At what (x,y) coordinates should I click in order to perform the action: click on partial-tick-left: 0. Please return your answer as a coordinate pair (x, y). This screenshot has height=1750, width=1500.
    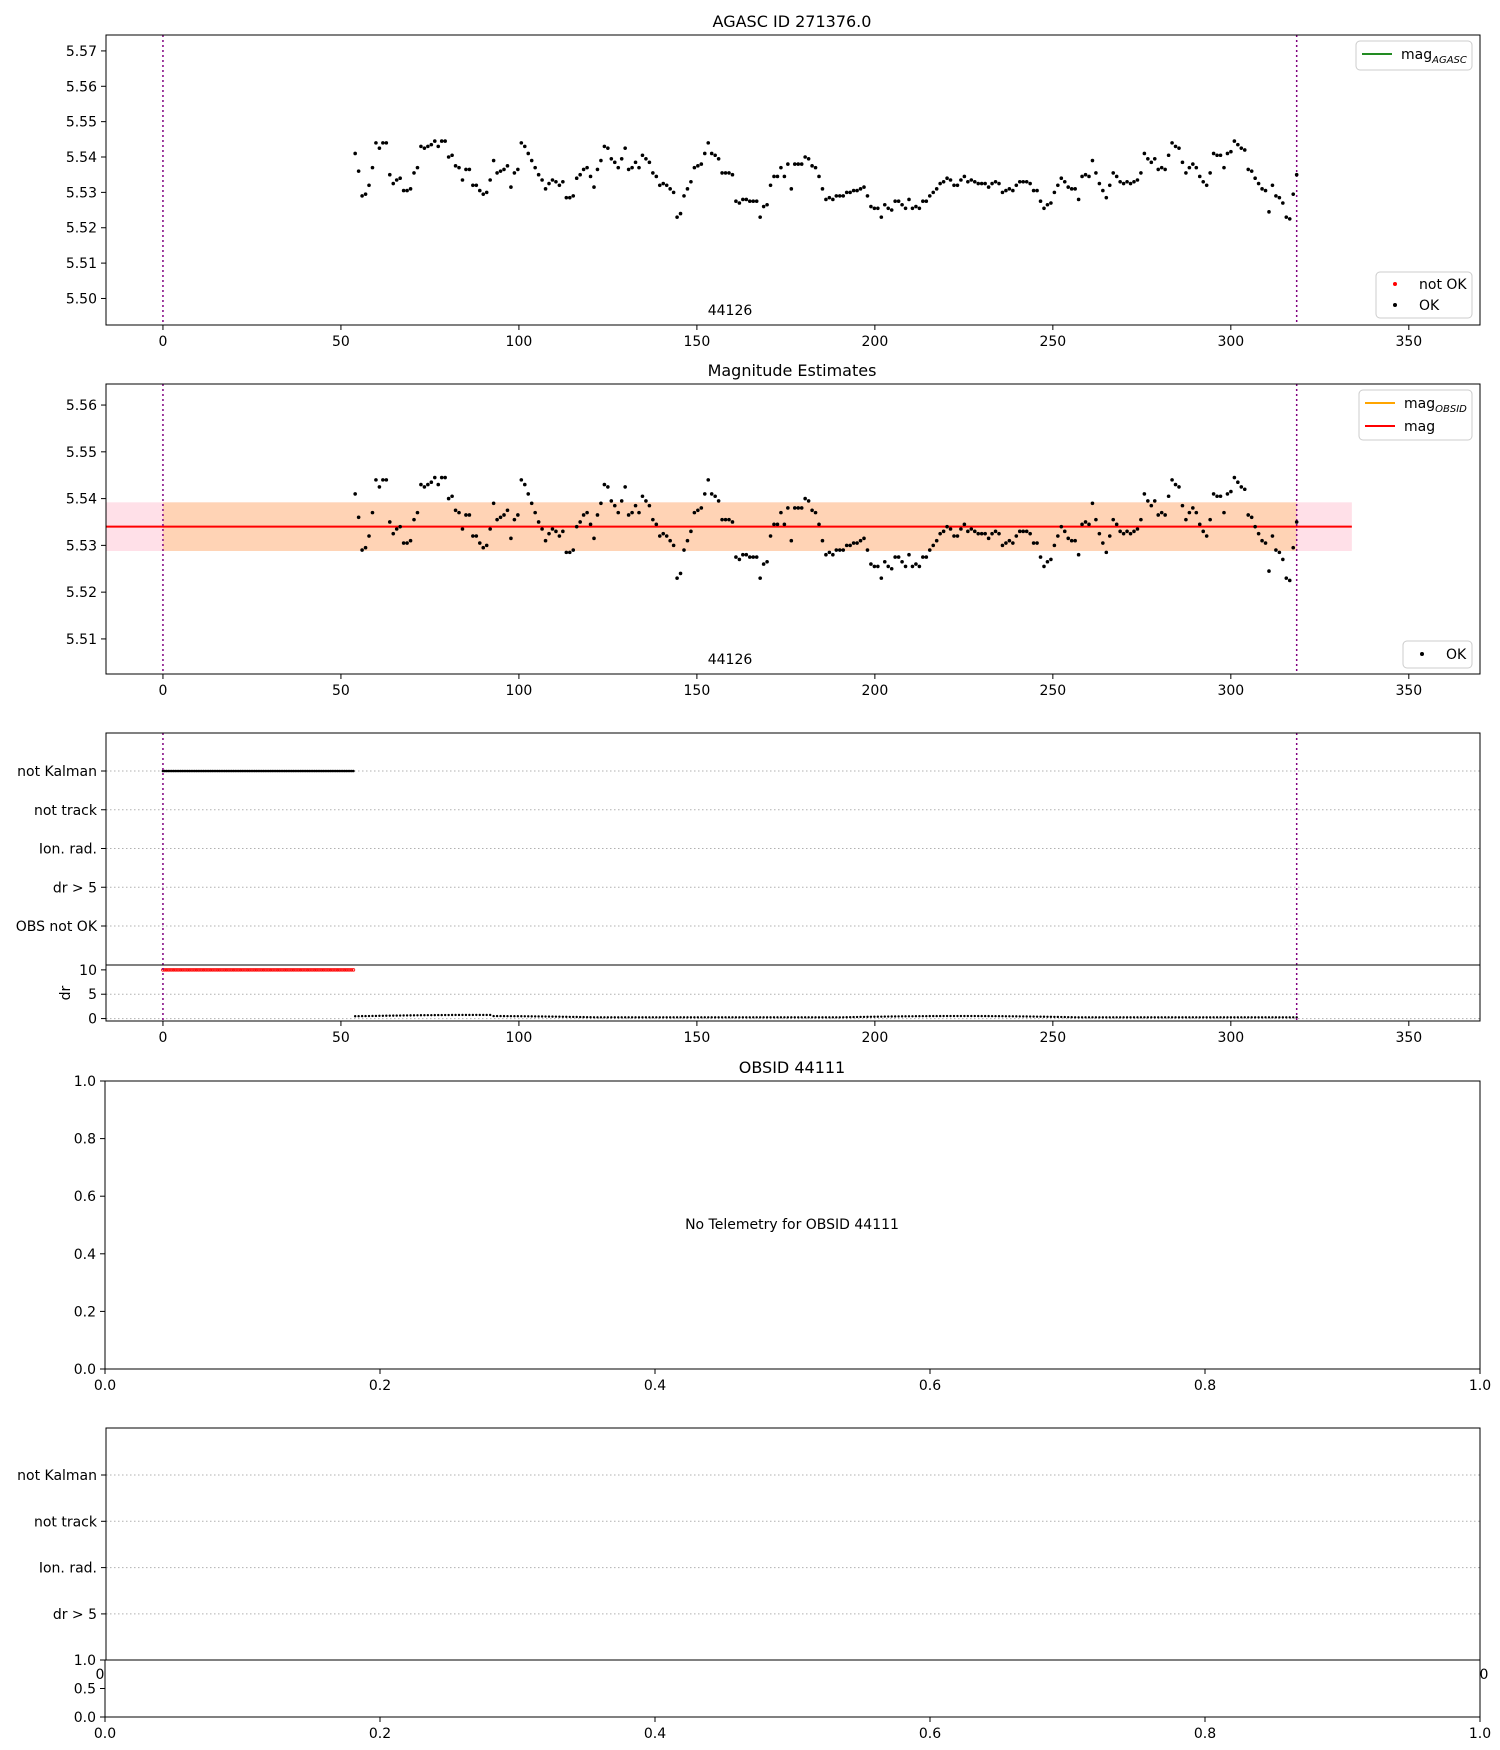
    Looking at the image, I should click on (100, 1675).